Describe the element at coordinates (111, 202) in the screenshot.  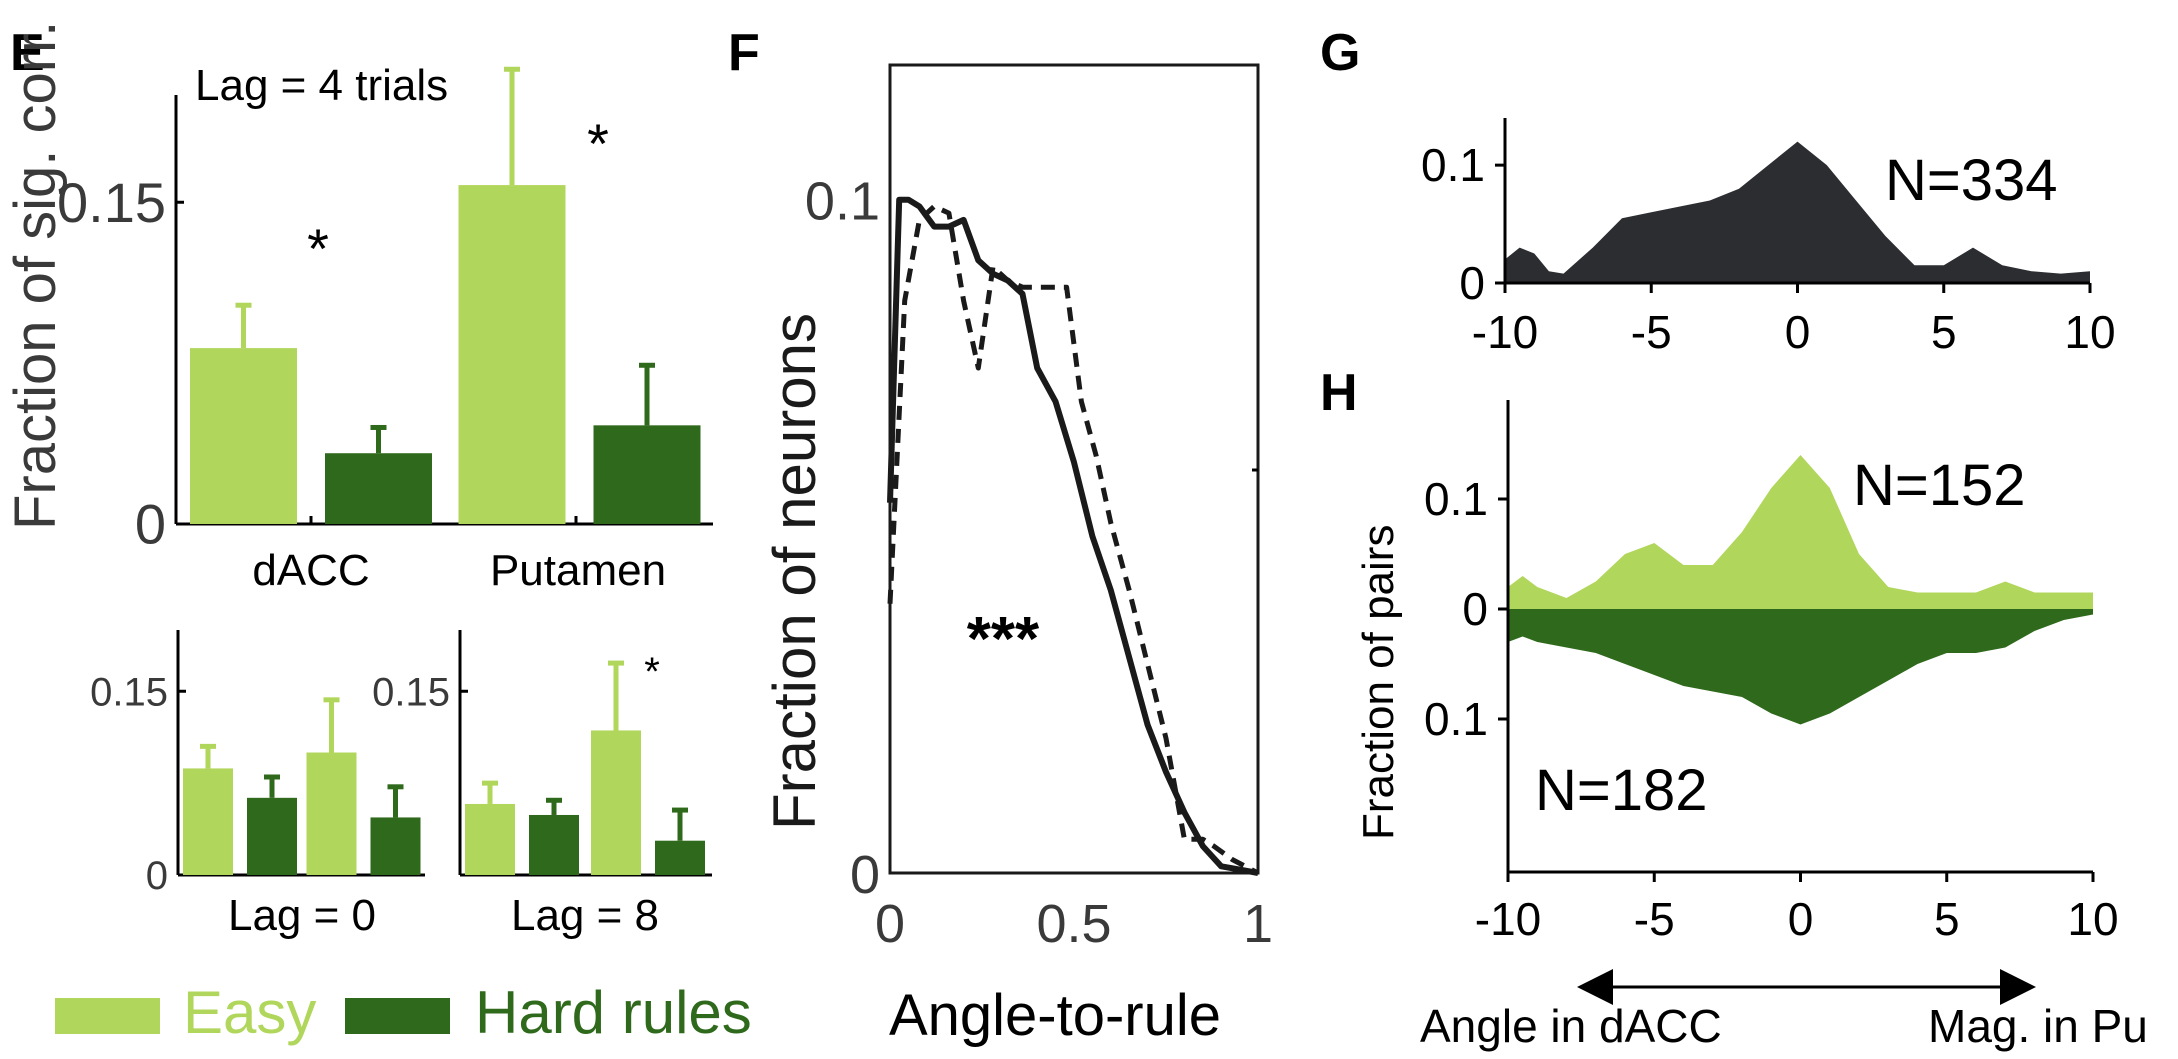
I see `panel-e-ytick-label: 0.15` at that location.